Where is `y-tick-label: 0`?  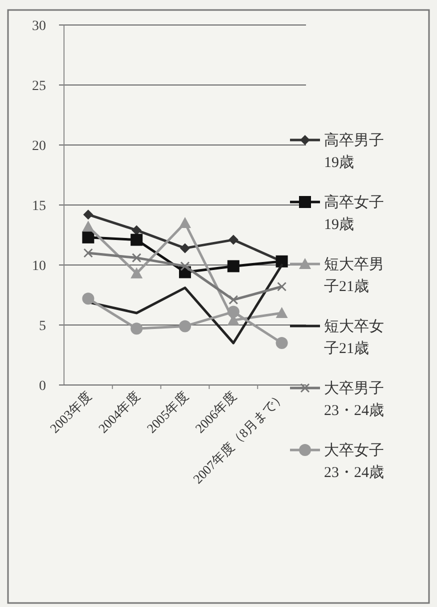 y-tick-label: 0 is located at coordinates (42, 386).